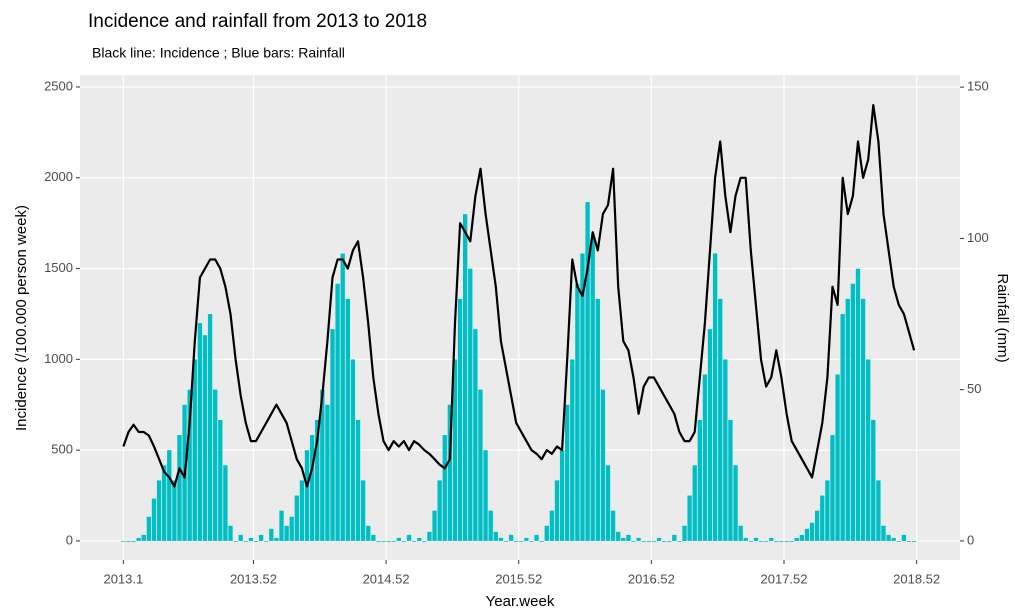  Describe the element at coordinates (784, 578) in the screenshot. I see `x-tick-label: 2017.52` at that location.